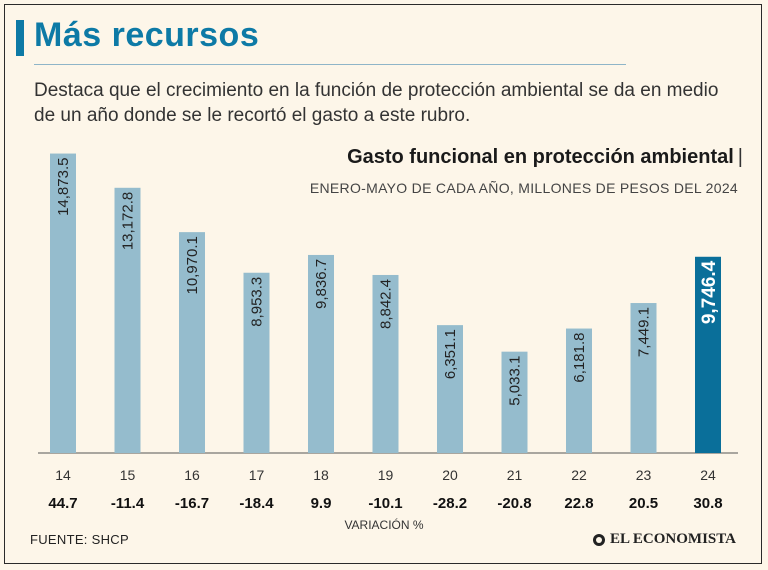 The width and height of the screenshot is (768, 570). What do you see at coordinates (192, 503) in the screenshot?
I see `variation-value: -16.7` at bounding box center [192, 503].